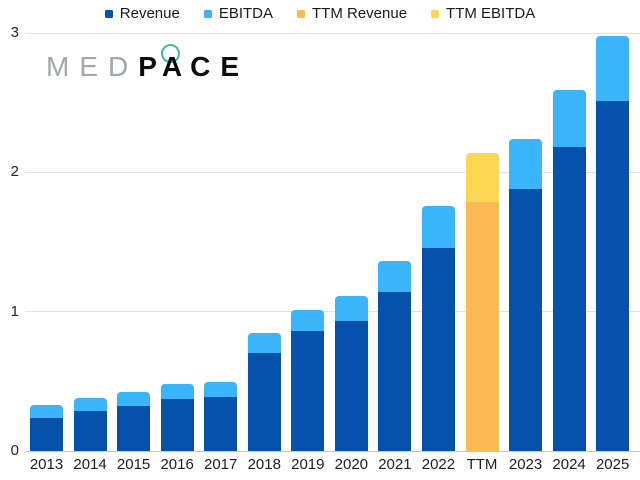  I want to click on revenue-segment-2013, so click(46, 434).